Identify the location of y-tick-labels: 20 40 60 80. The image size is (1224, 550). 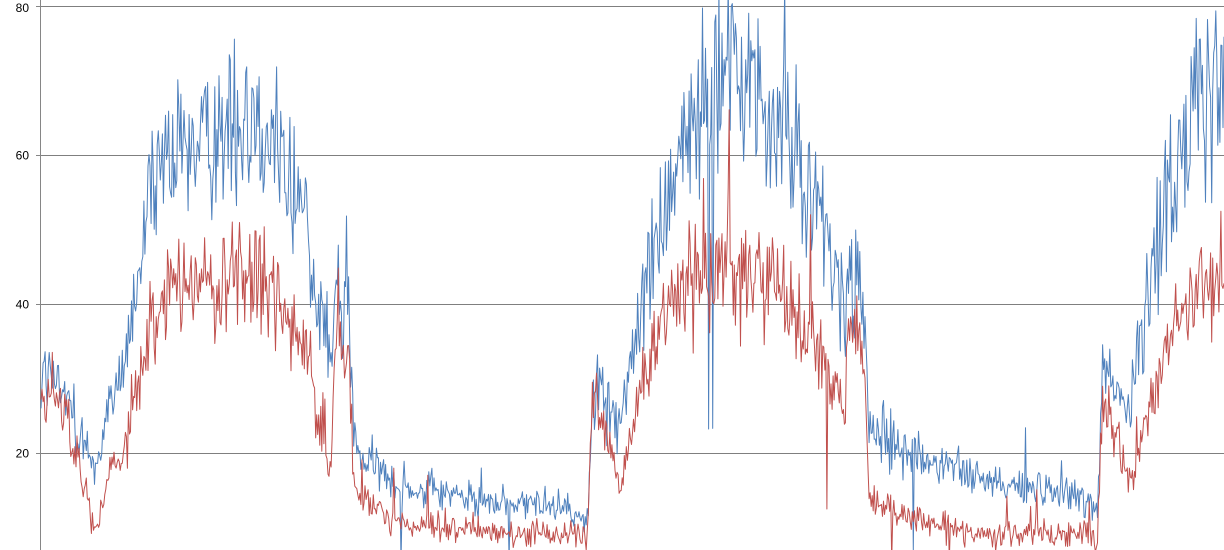
(23, 231).